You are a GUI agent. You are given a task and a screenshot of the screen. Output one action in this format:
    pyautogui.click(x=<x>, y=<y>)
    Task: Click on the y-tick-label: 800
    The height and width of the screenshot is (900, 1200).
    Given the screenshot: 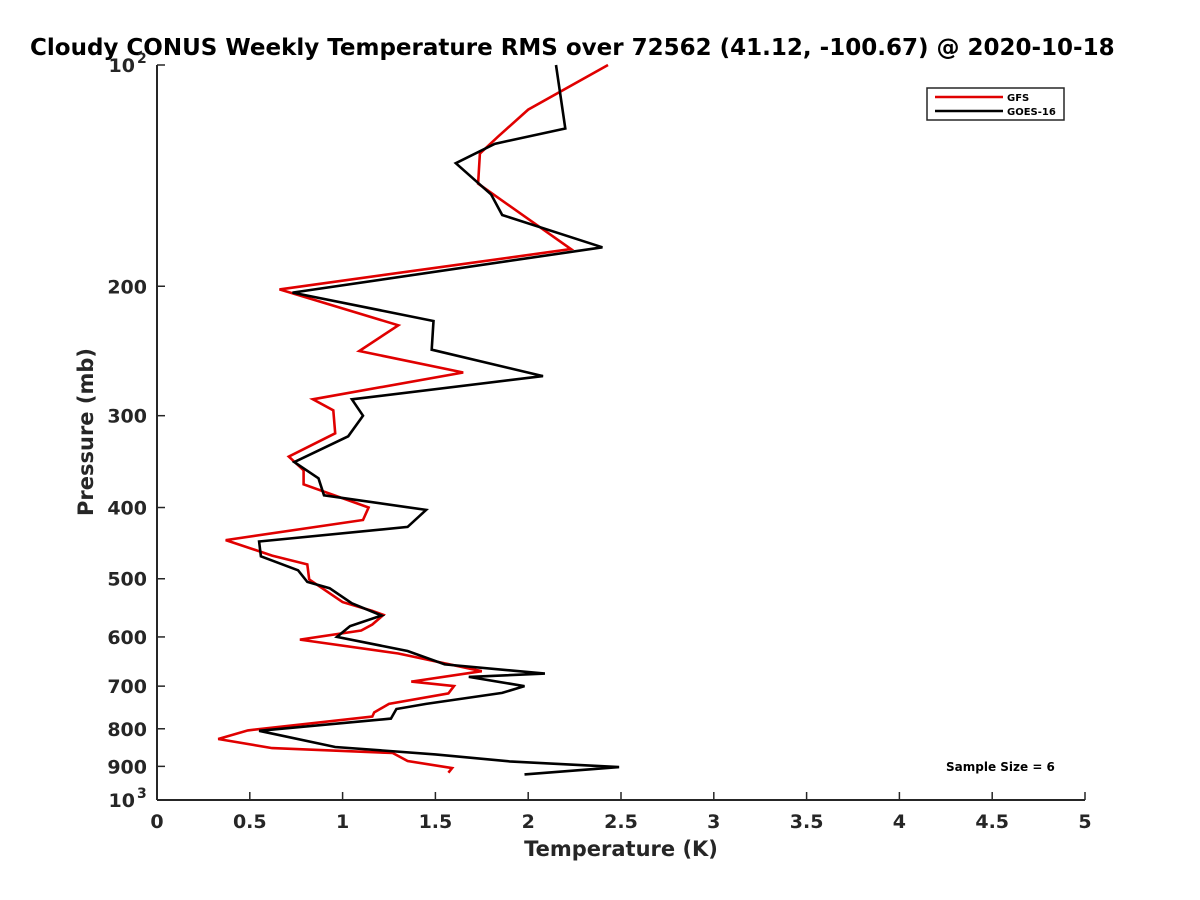 What is the action you would take?
    pyautogui.click(x=127, y=730)
    